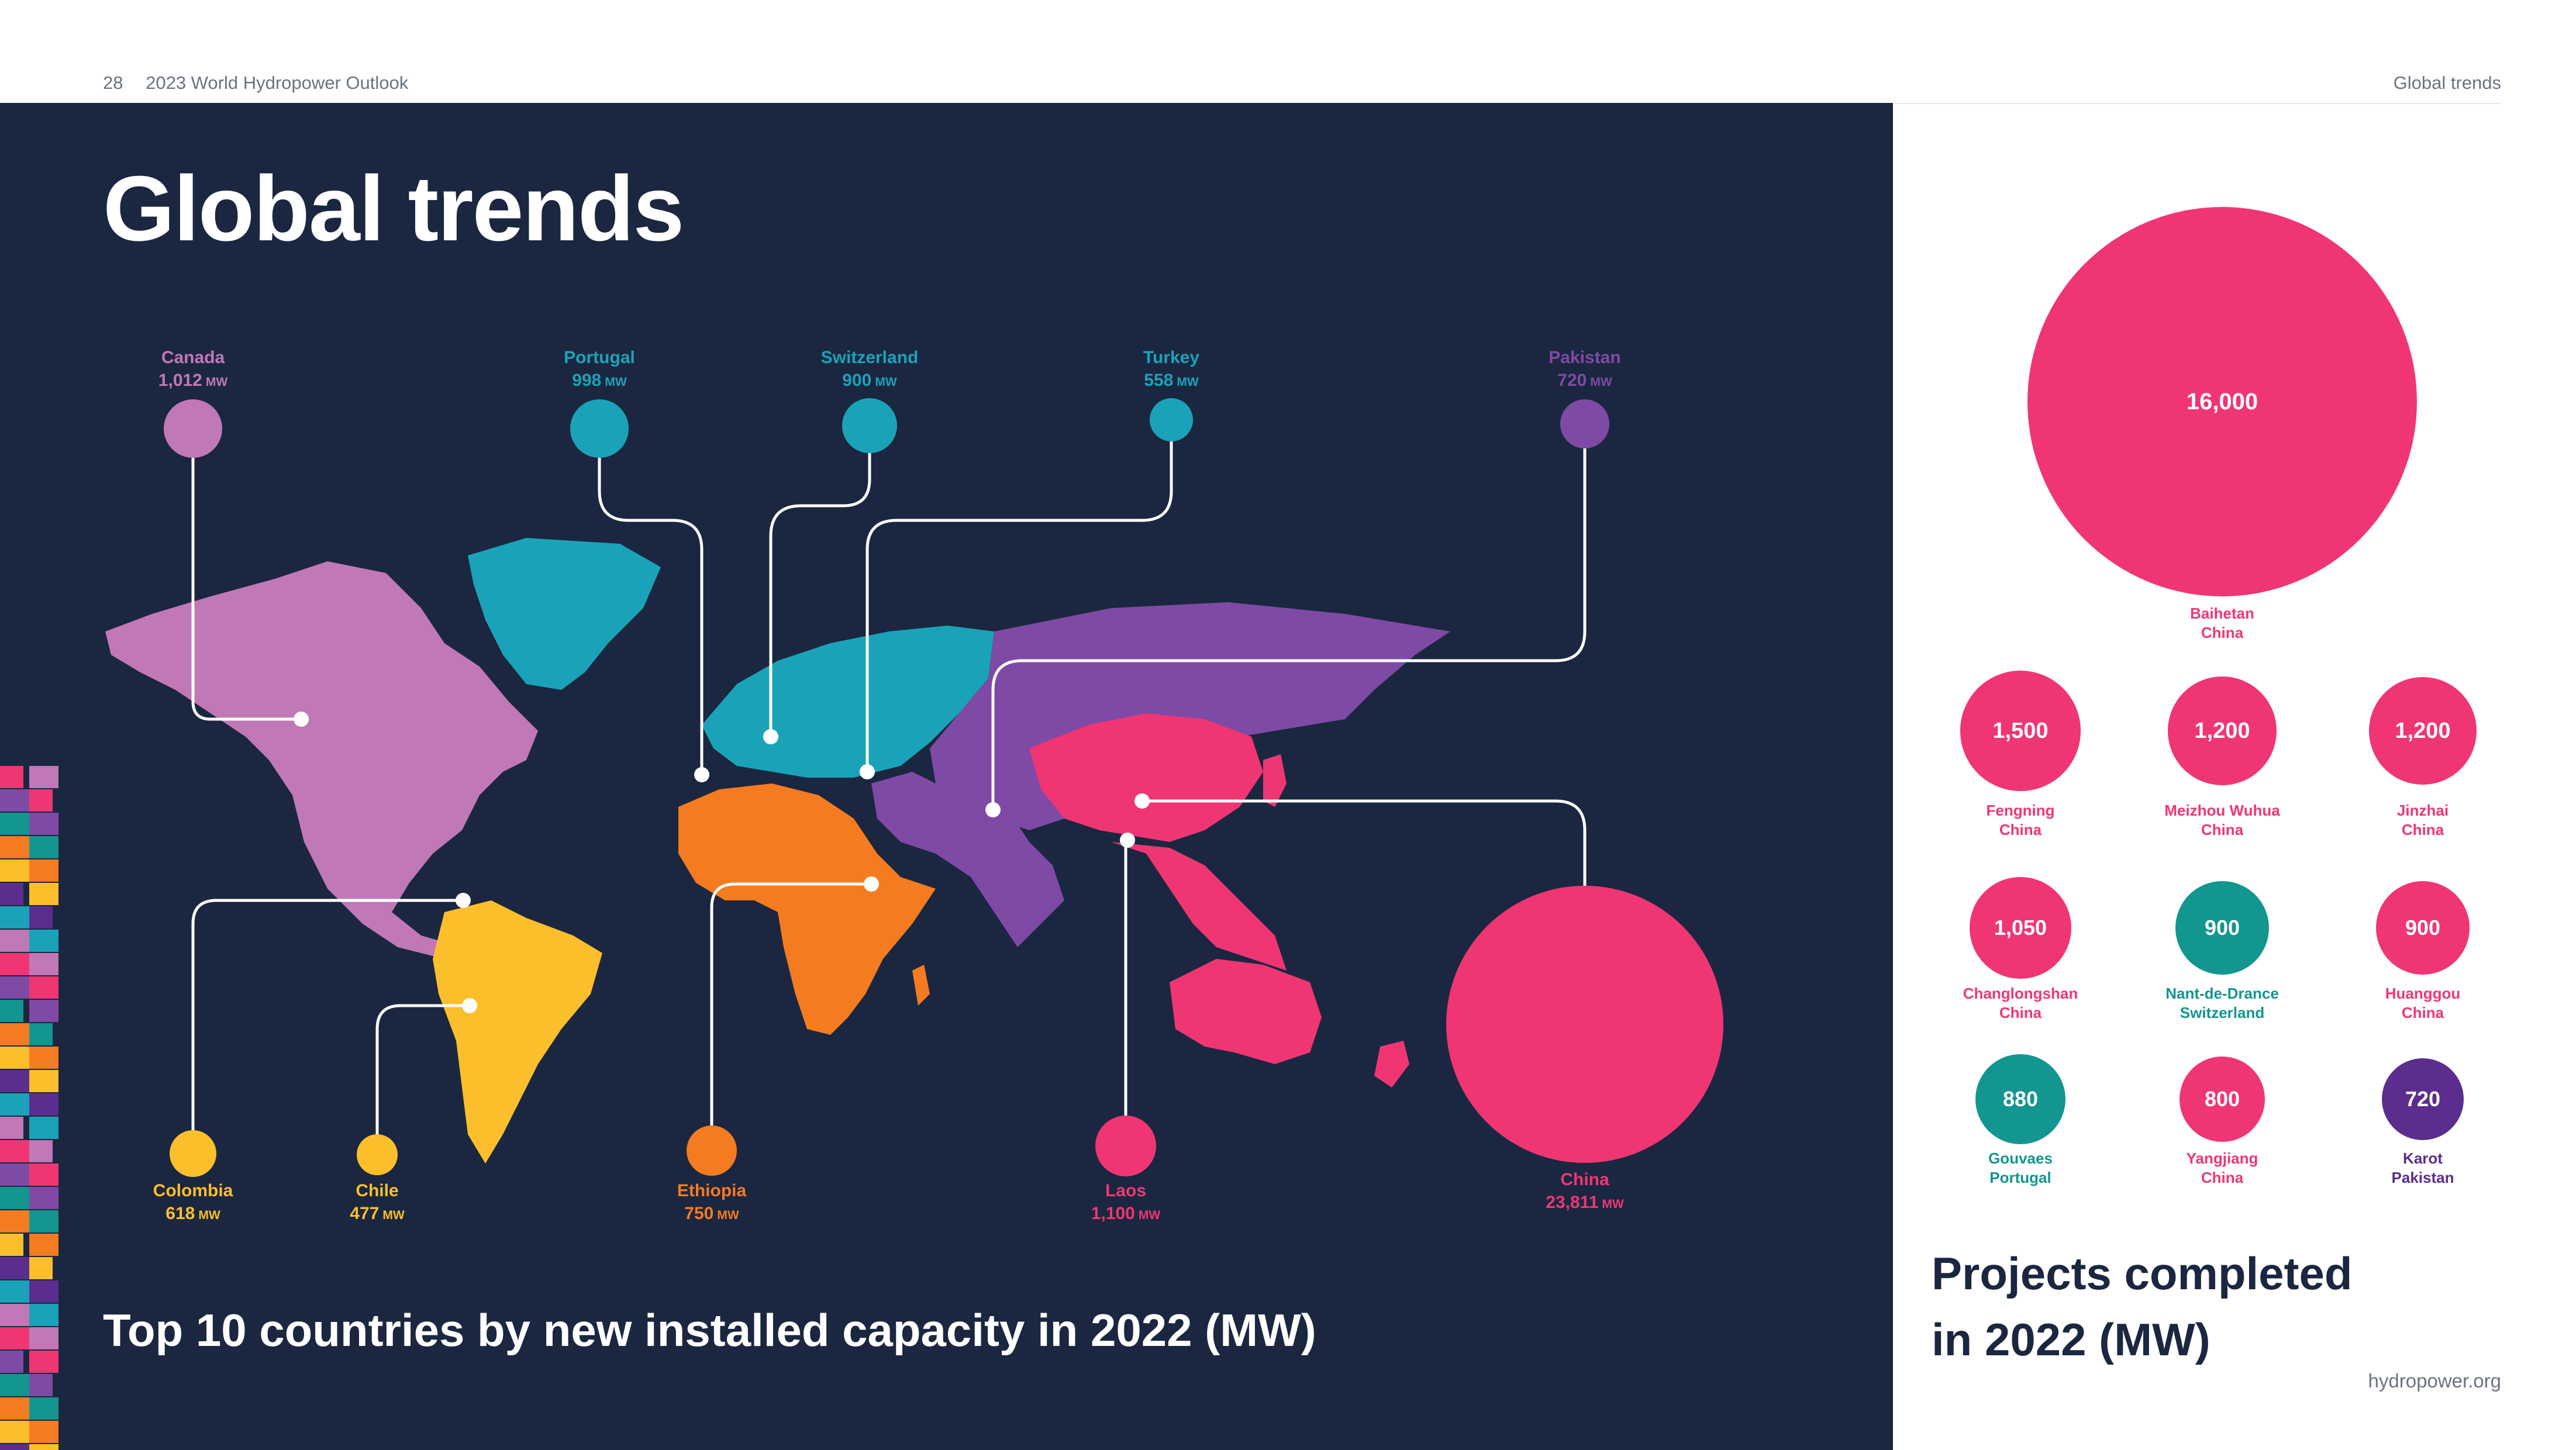 The height and width of the screenshot is (1450, 2576). Describe the element at coordinates (1146, 778) in the screenshot. I see `map-region-china` at that location.